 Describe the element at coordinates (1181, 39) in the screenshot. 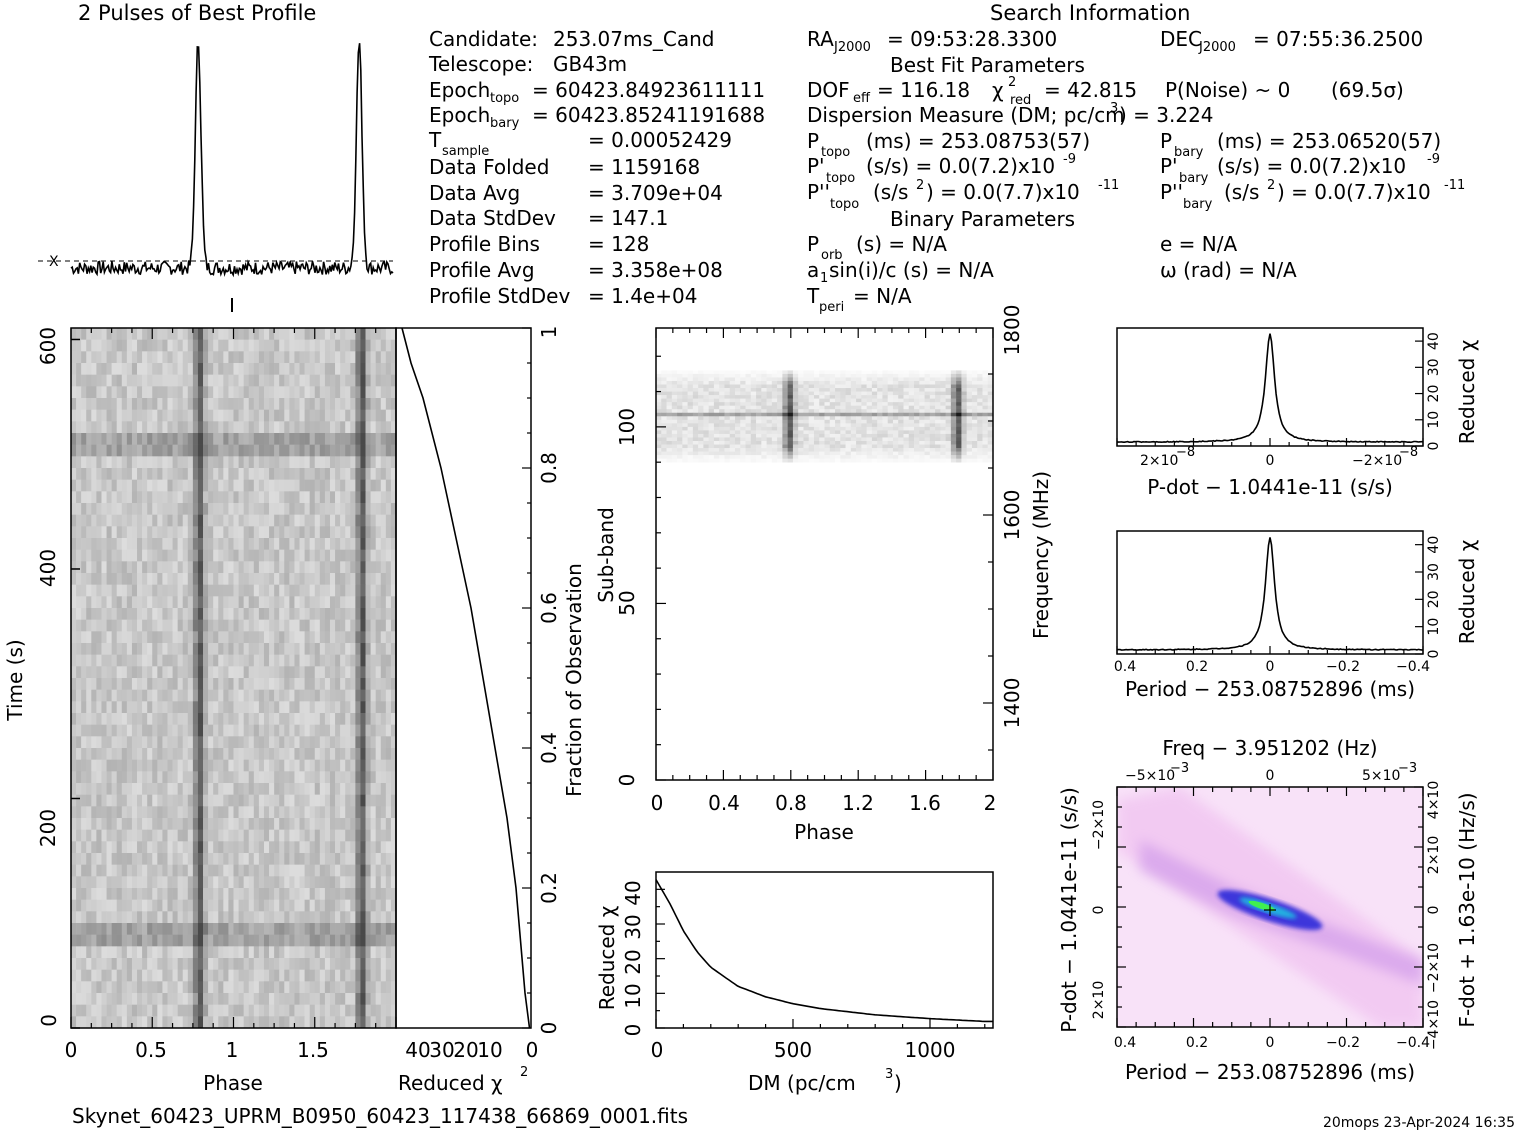

I see `dec-label: DEC` at that location.